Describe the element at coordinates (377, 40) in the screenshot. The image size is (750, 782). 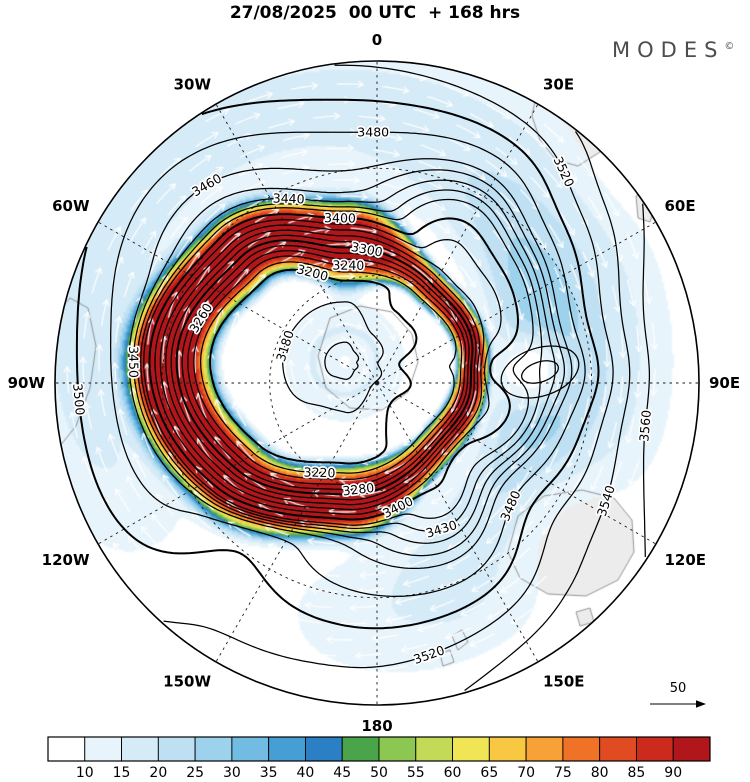
I see `longitude-label-0: 0` at that location.